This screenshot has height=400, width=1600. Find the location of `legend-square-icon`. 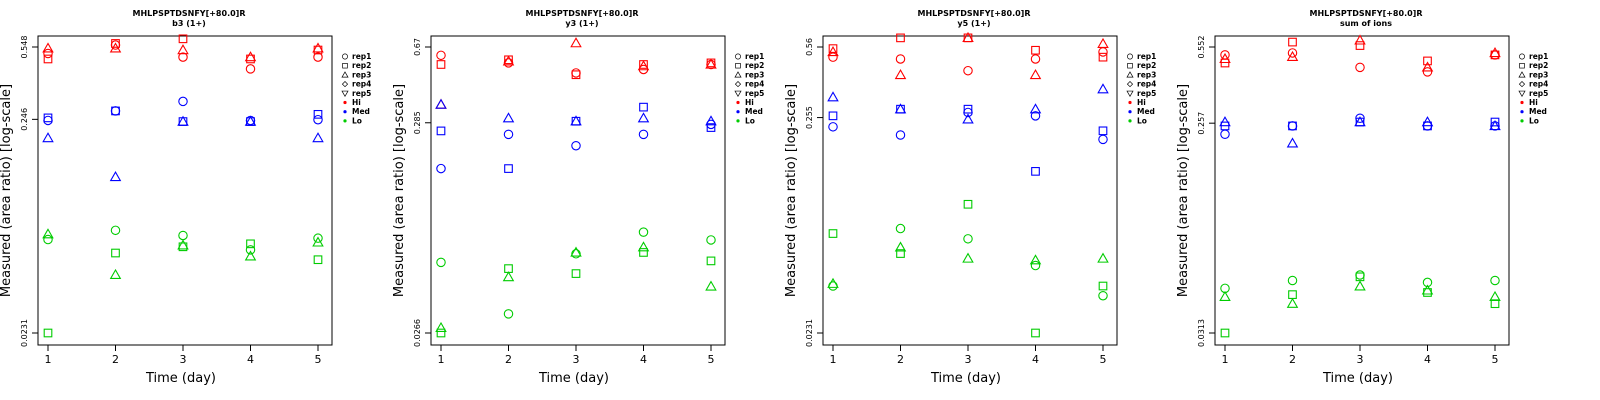

legend-square-icon is located at coordinates (738, 66).